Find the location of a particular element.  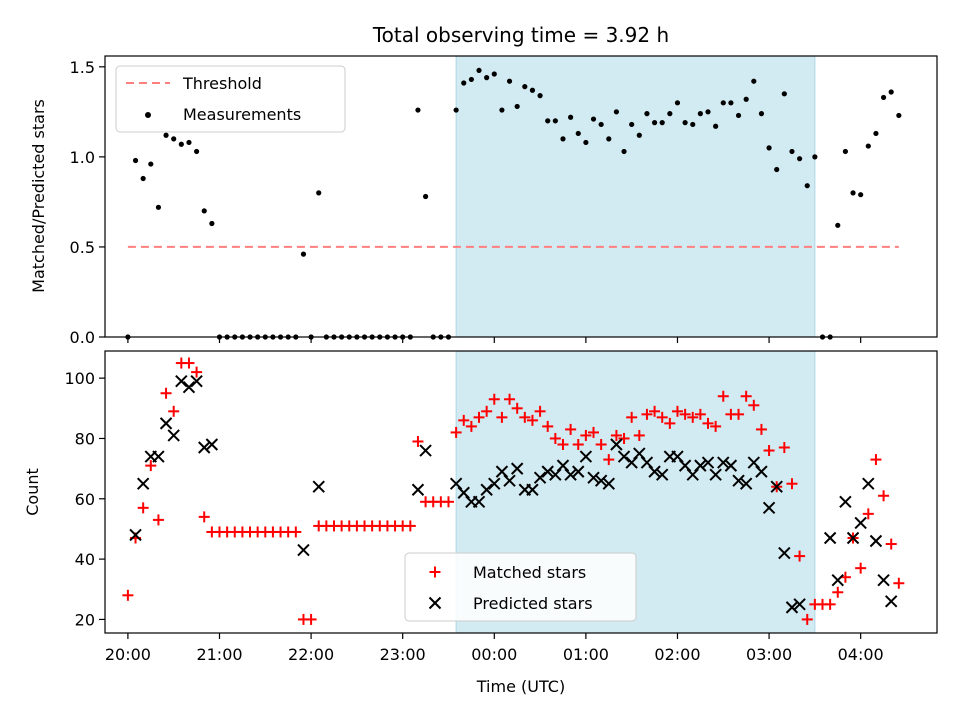

x-tick-label: 20:00 is located at coordinates (128, 654).